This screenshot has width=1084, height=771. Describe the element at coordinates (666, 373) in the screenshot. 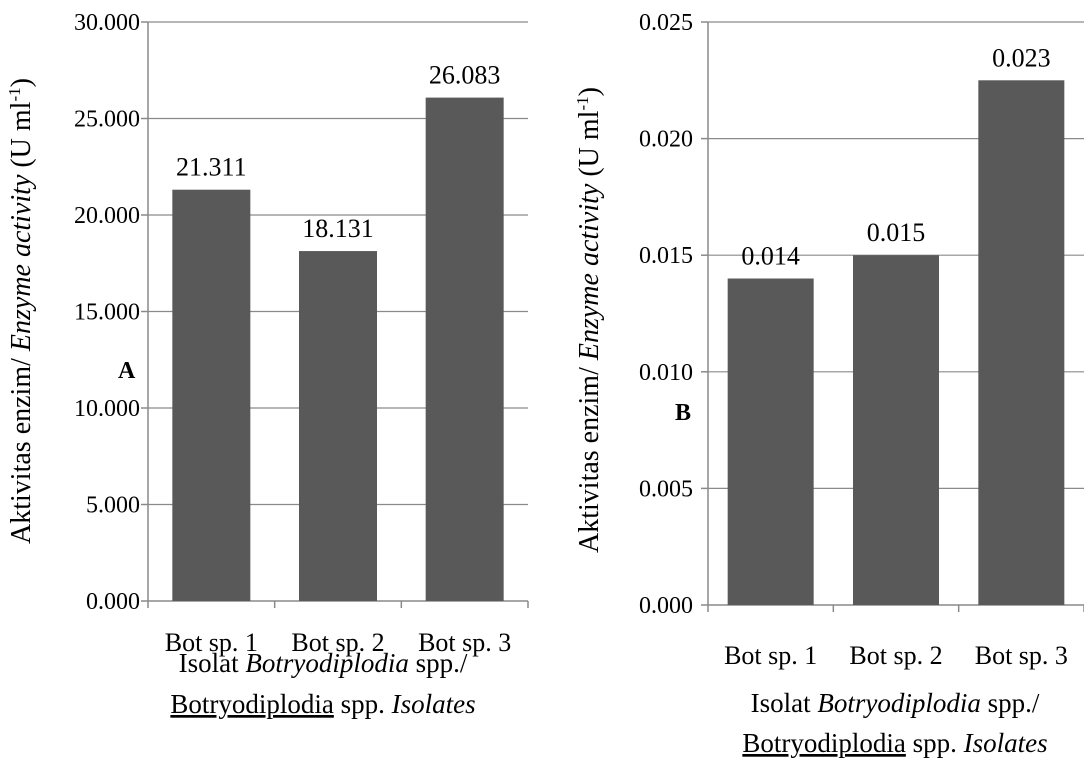

I see `y-tick-label: 0.010` at that location.